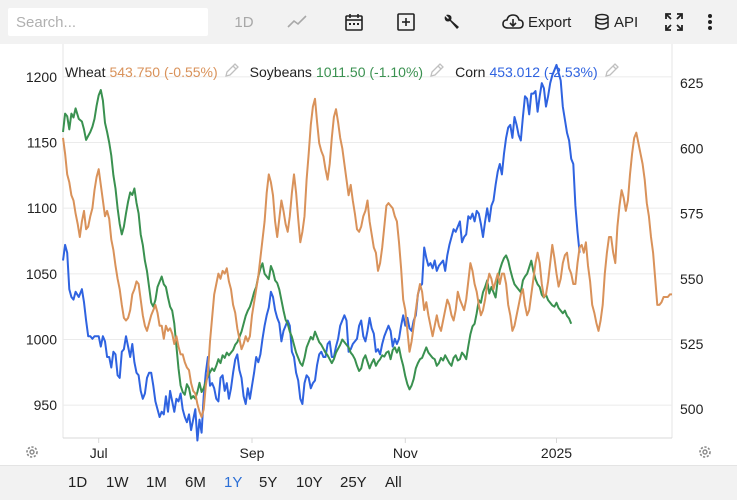 The image size is (737, 500). What do you see at coordinates (298, 22) in the screenshot?
I see `line-chart-icon` at bounding box center [298, 22].